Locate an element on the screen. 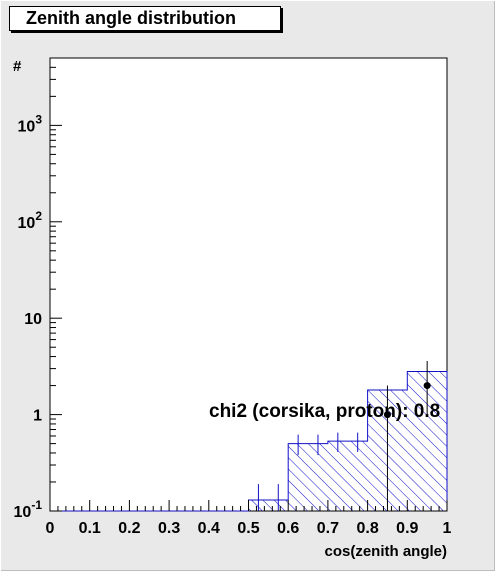 The image size is (496, 572). points-series is located at coordinates (407, 435).